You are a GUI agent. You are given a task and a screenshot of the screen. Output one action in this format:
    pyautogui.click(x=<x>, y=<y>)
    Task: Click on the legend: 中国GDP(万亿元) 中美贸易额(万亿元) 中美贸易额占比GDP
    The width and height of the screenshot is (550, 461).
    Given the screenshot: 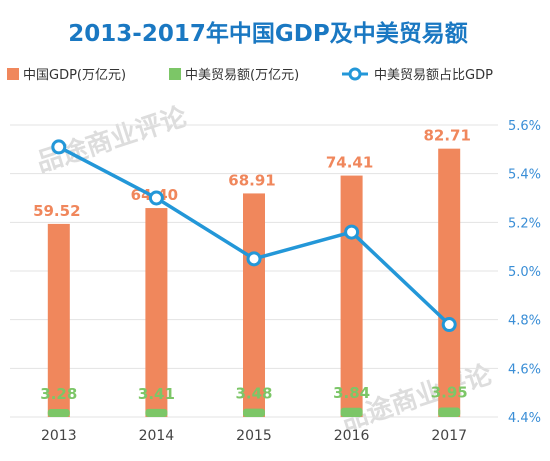 What is the action you would take?
    pyautogui.click(x=250, y=75)
    